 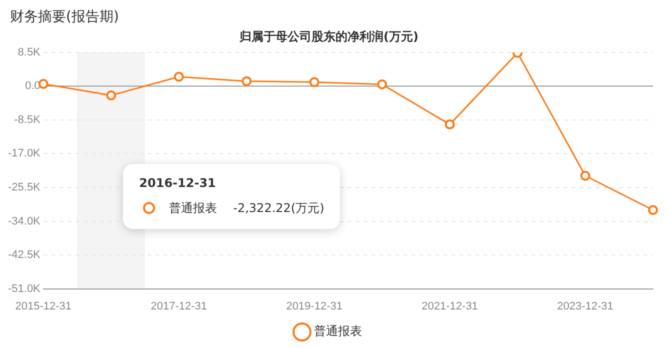 What do you see at coordinates (450, 306) in the screenshot?
I see `x-tick-label: 2021-12-31` at bounding box center [450, 306].